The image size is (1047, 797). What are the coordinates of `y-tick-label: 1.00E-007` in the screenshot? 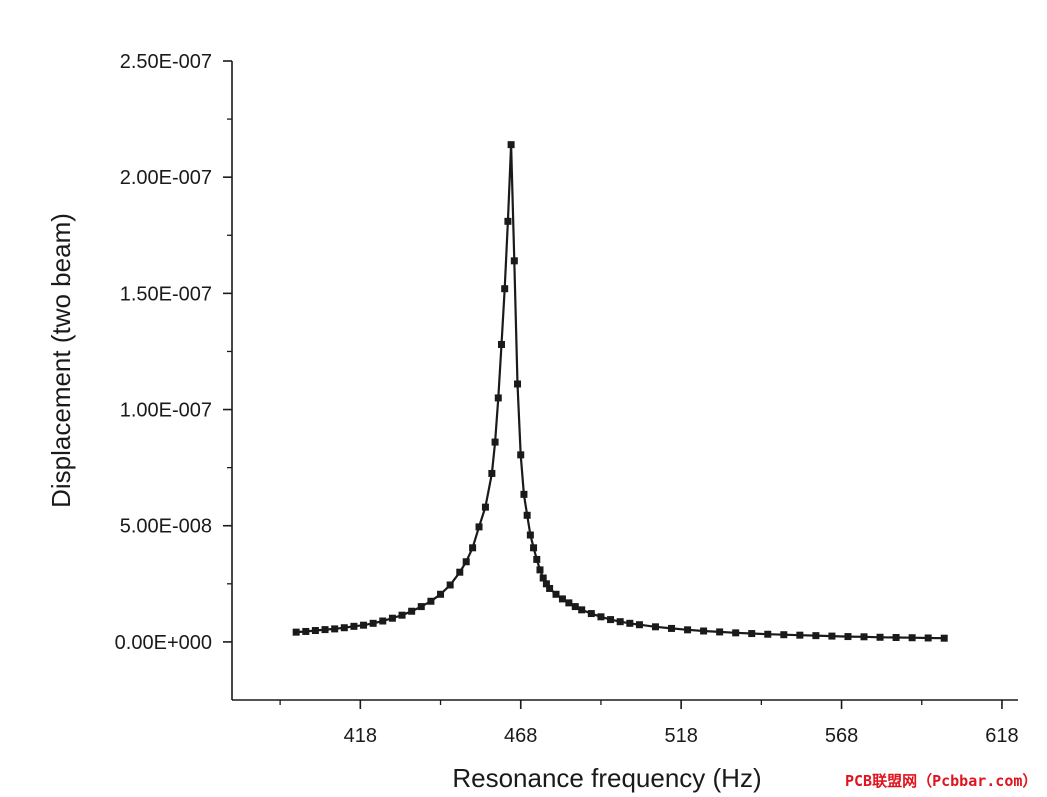 It's located at (166, 411).